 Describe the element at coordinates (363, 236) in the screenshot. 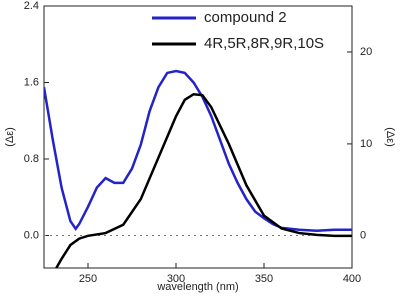

I see `y2-tick-label: 0` at that location.